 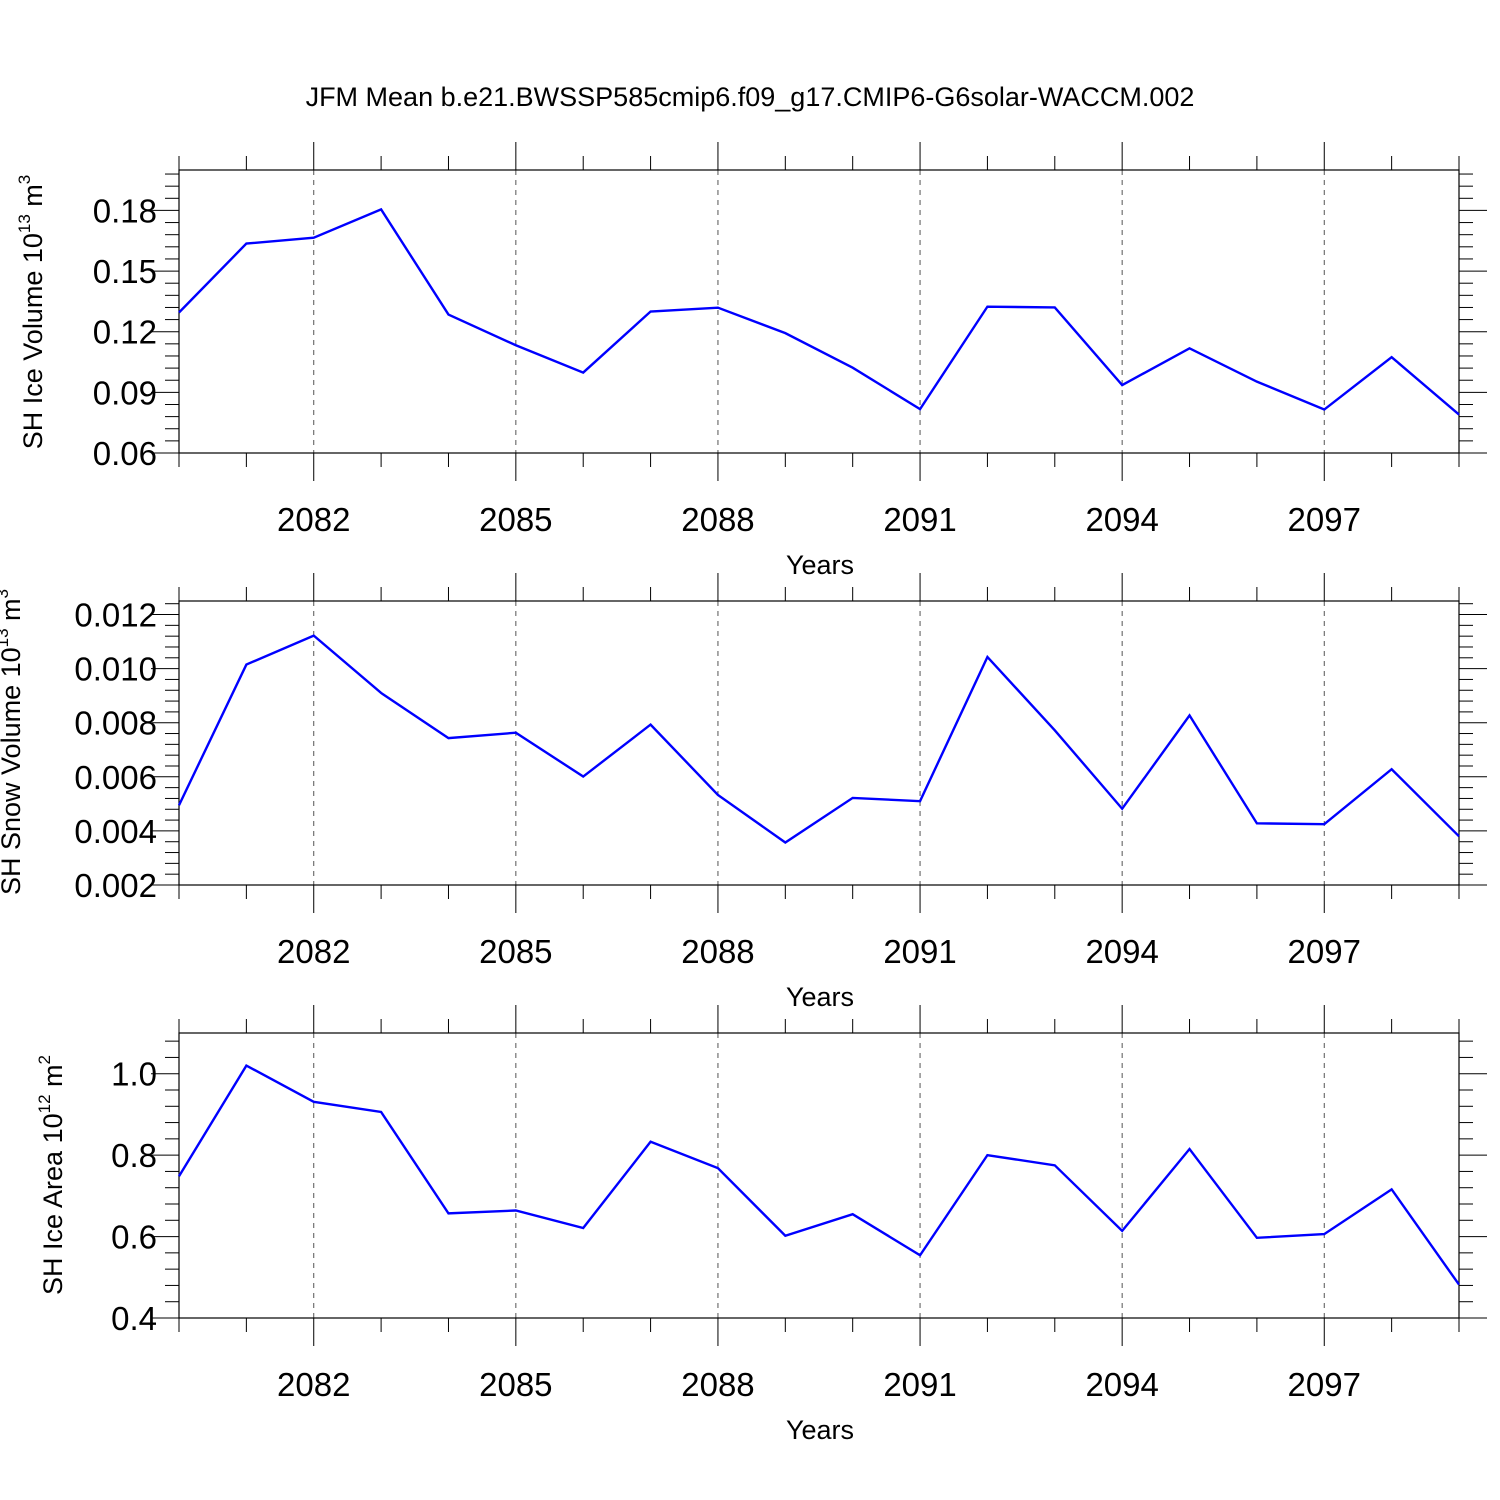 I want to click on y-axis-label-exponent: 12, so click(x=44, y=1103).